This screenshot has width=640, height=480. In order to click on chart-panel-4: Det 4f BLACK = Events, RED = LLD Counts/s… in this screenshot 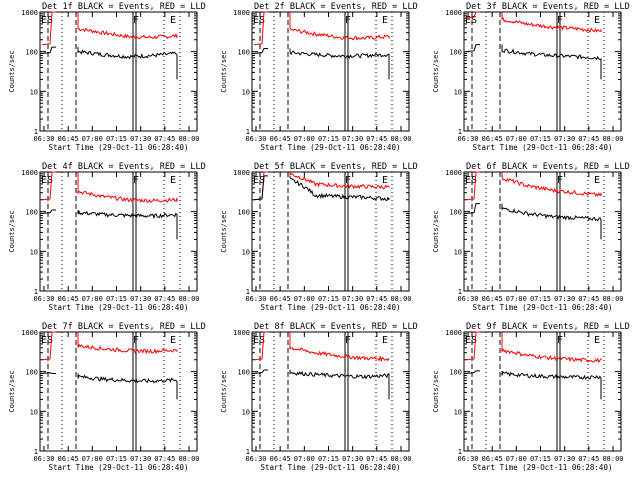, I will do `click(107, 237)`.